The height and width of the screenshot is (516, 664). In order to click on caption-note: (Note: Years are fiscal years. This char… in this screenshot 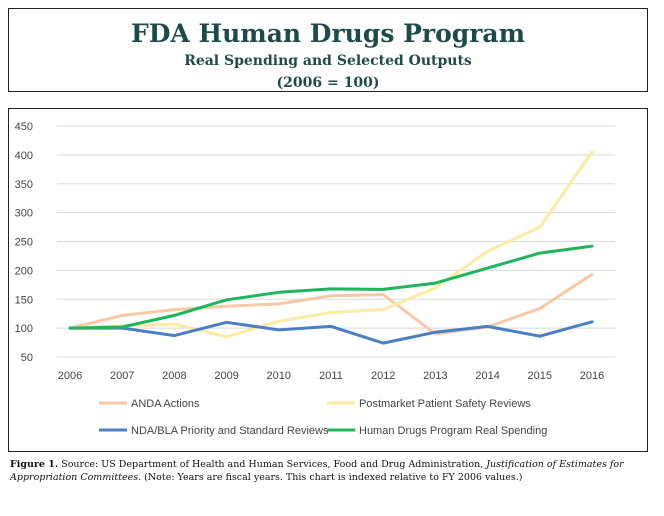, I will do `click(332, 477)`.